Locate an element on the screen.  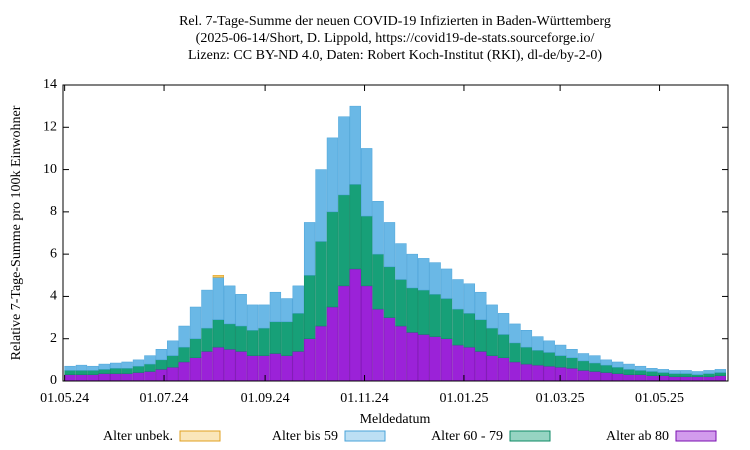
x-tick-label: 01.05.25 is located at coordinates (659, 398).